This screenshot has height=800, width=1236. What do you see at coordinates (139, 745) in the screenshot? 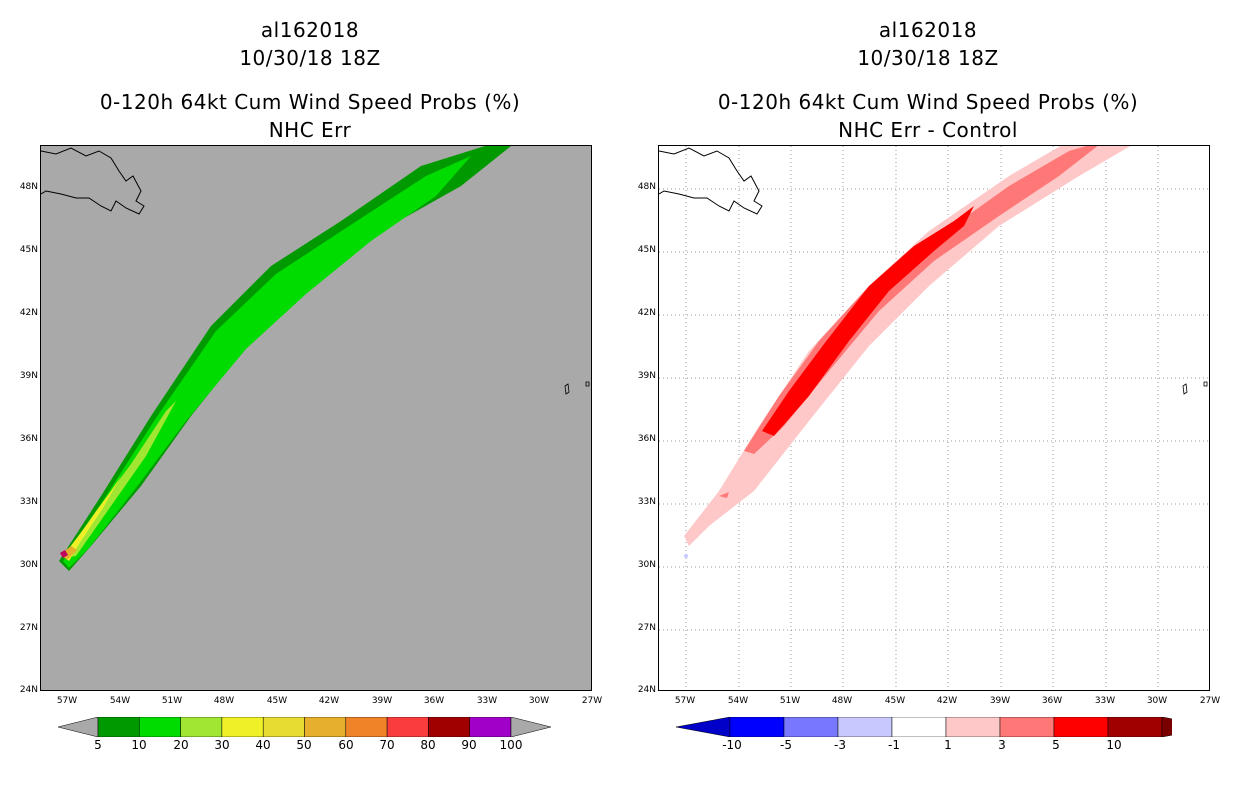
I see `left-legend-label: 10` at bounding box center [139, 745].